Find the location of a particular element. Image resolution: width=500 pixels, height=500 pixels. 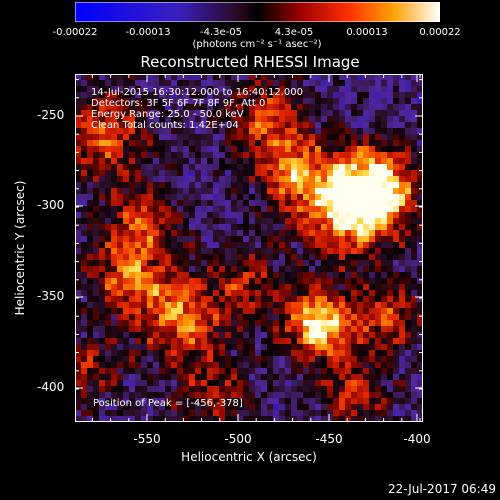

y-tick-label: -400 is located at coordinates (51, 387).